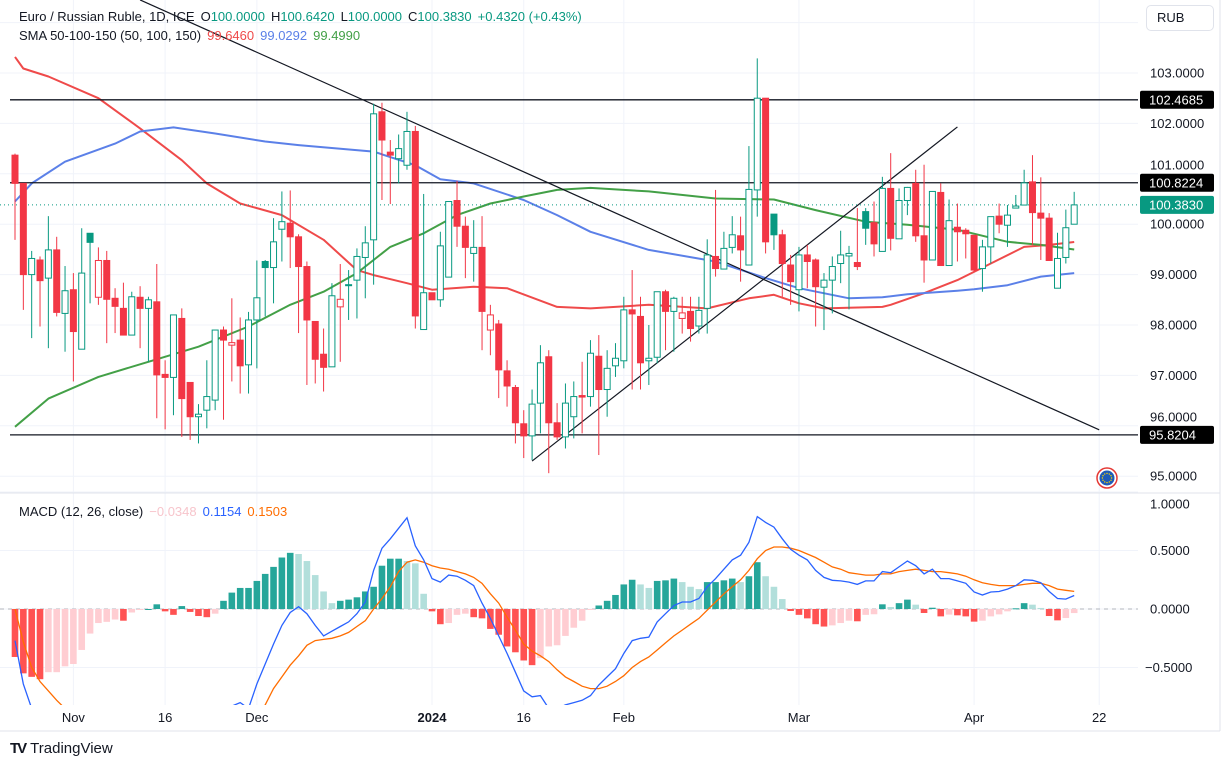 This screenshot has width=1230, height=768. I want to click on tradingview-logo: TV TradingView, so click(61, 748).